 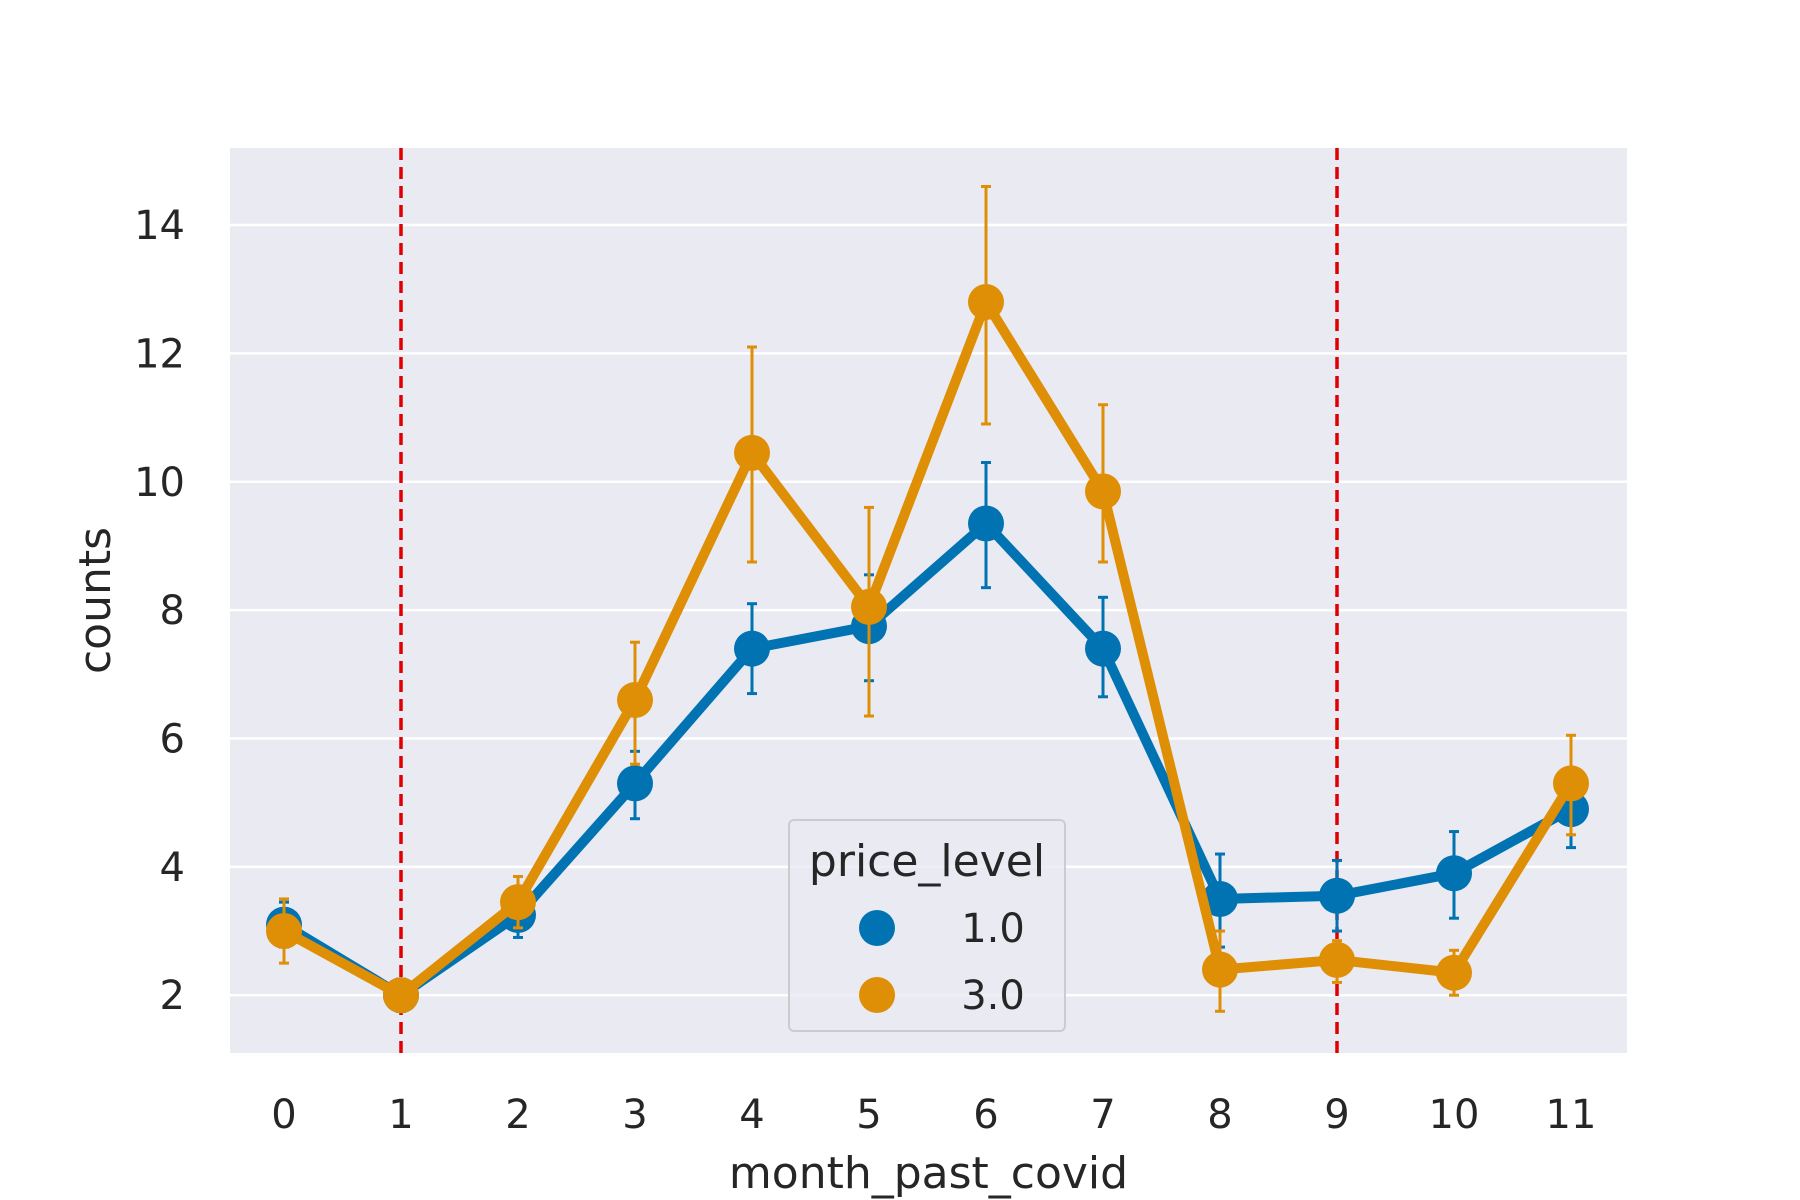 What do you see at coordinates (634, 1115) in the screenshot?
I see `x-tick-label: 3` at bounding box center [634, 1115].